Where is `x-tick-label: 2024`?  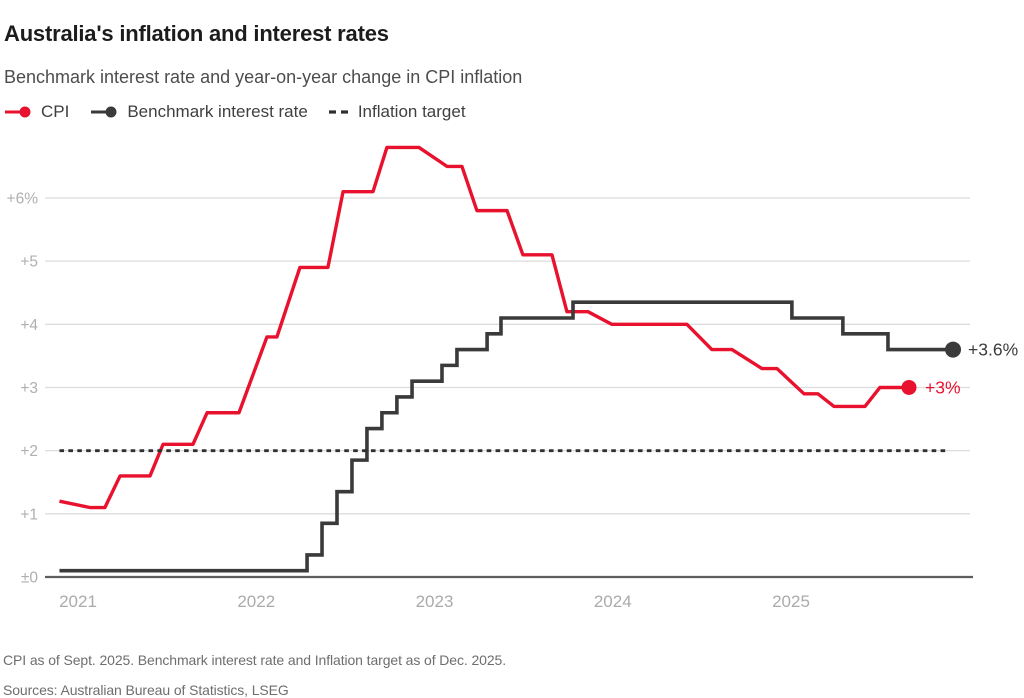
x-tick-label: 2024 is located at coordinates (613, 601).